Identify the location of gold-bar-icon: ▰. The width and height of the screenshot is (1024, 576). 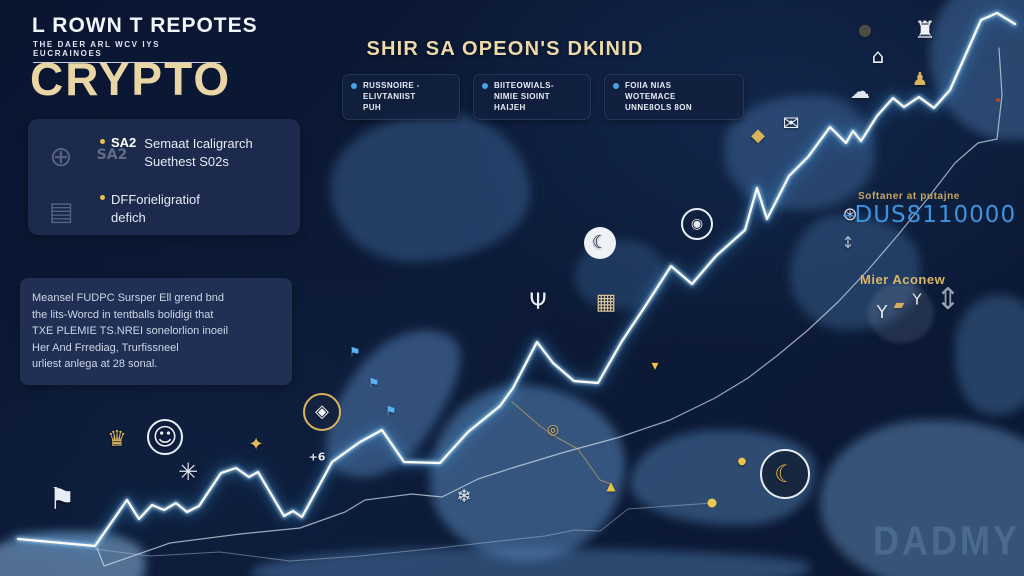
(899, 305).